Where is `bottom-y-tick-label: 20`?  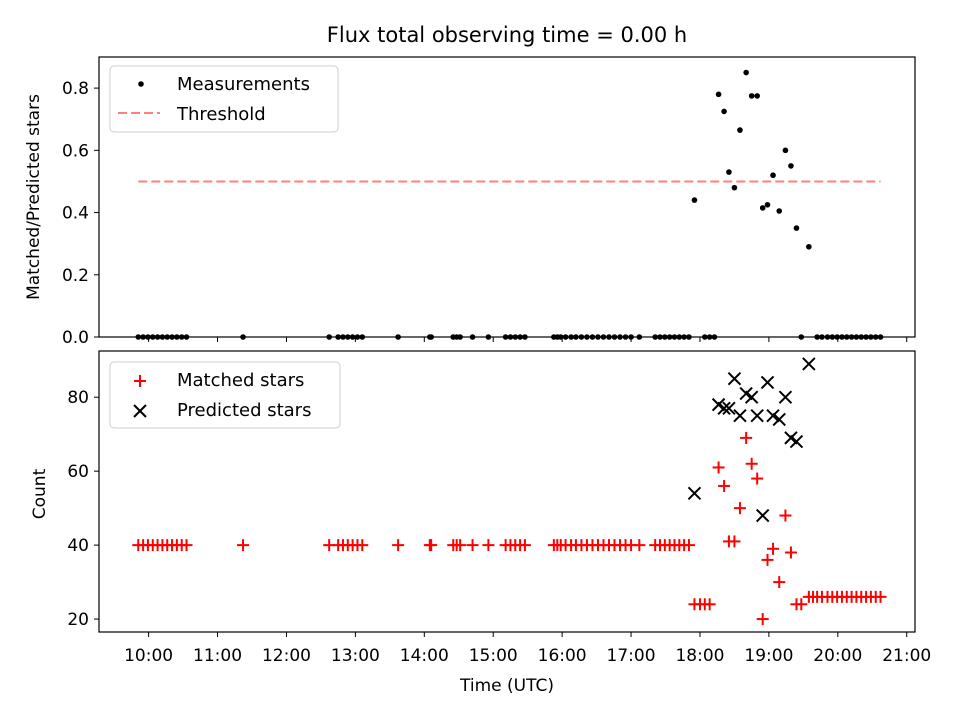
bottom-y-tick-label: 20 is located at coordinates (78, 620).